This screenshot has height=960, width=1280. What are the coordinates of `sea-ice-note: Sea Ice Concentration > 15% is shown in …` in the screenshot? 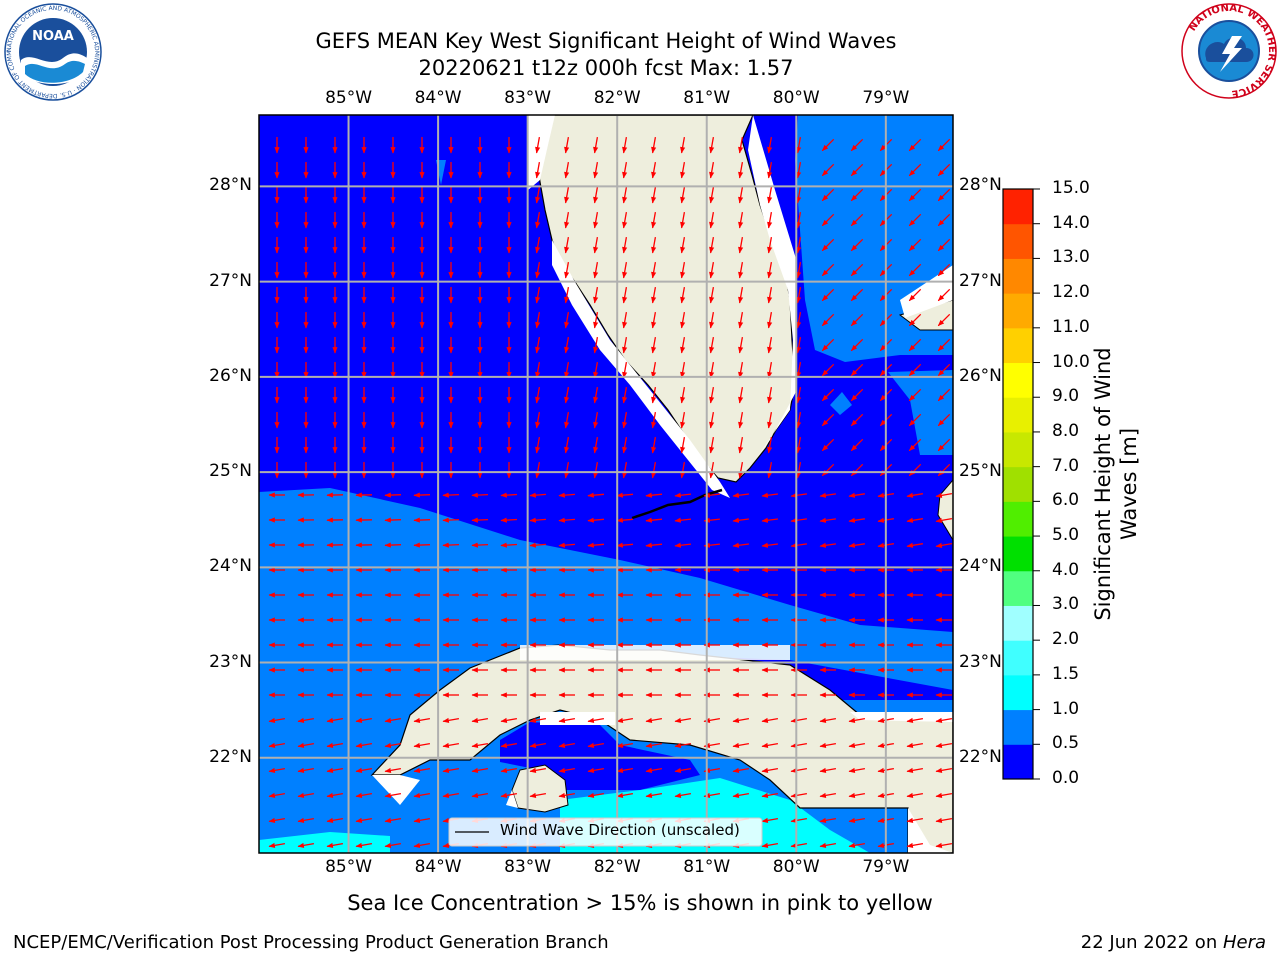 It's located at (640, 903).